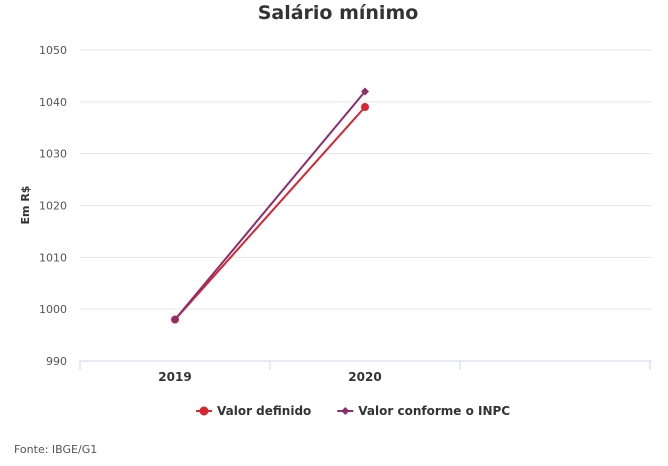  What do you see at coordinates (338, 13) in the screenshot?
I see `chart-title: Salário mínimo` at bounding box center [338, 13].